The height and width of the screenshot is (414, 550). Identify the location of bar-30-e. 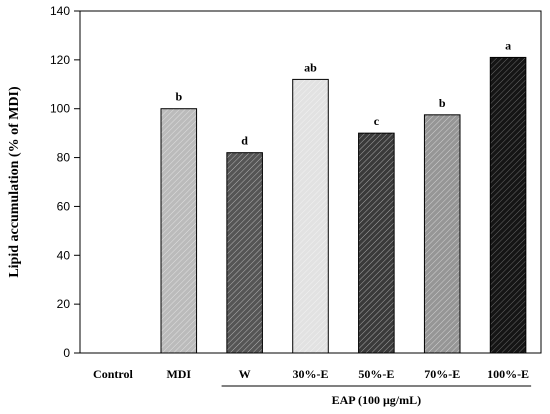
(310, 216).